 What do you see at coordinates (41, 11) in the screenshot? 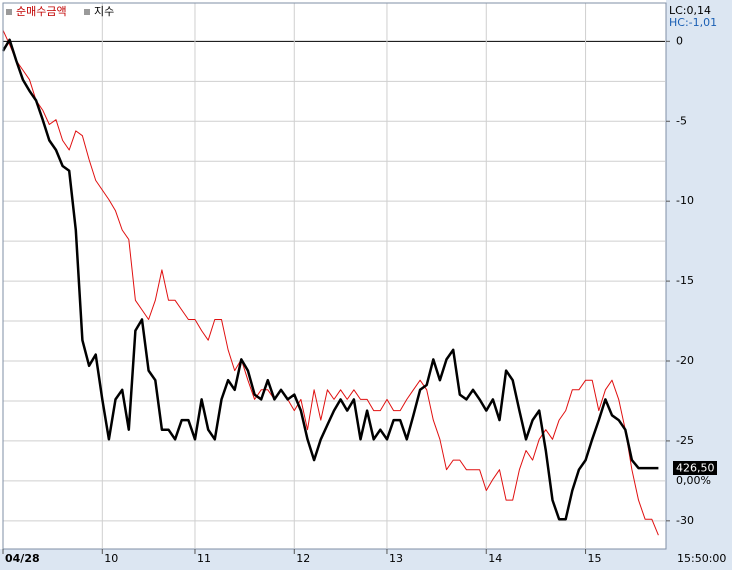
I see `legend-label: 순매수금액` at bounding box center [41, 11].